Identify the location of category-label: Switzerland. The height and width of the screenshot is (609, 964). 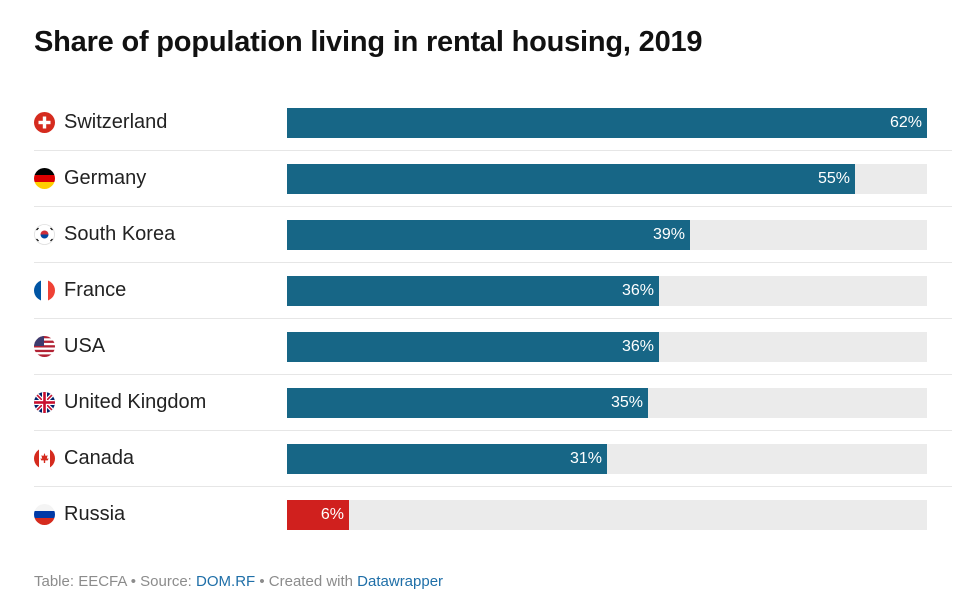
(116, 122).